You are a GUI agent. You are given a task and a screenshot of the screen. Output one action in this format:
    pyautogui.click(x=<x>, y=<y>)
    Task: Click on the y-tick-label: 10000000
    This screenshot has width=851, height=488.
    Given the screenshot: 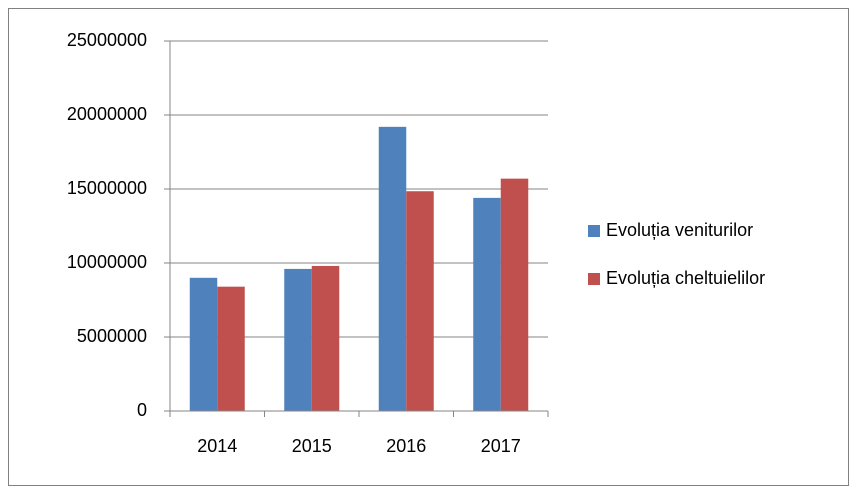 What is the action you would take?
    pyautogui.click(x=107, y=262)
    